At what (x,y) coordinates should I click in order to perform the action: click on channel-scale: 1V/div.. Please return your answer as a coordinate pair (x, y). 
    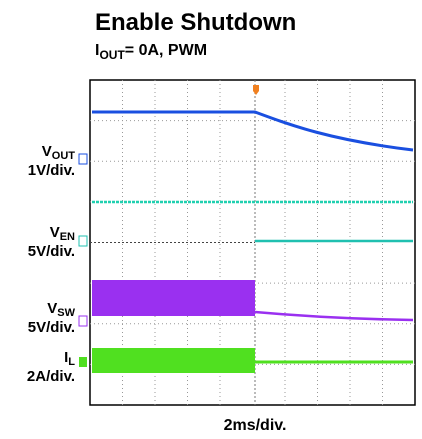
    Looking at the image, I should click on (51, 170).